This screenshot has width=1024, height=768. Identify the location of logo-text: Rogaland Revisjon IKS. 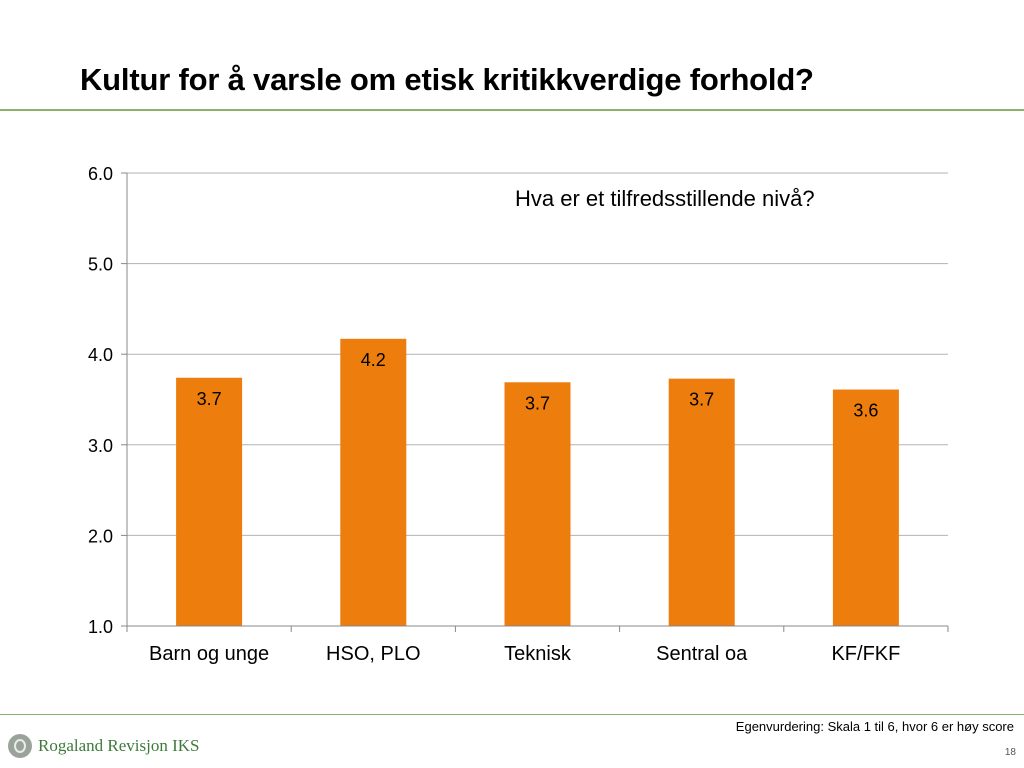
(119, 745).